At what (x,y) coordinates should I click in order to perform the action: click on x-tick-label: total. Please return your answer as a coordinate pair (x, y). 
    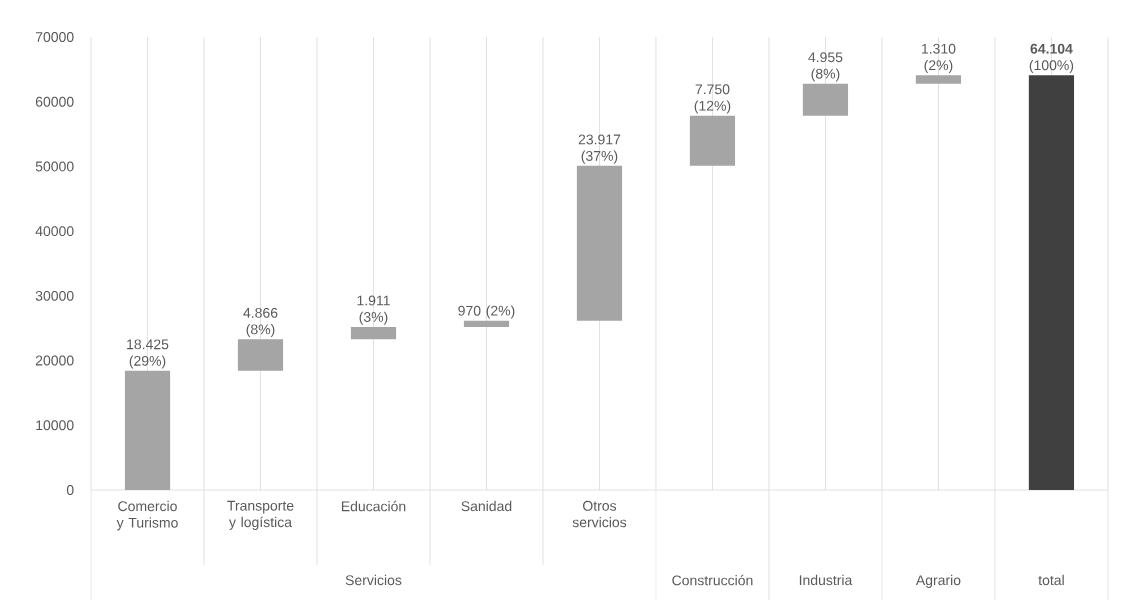
    Looking at the image, I should click on (1051, 580).